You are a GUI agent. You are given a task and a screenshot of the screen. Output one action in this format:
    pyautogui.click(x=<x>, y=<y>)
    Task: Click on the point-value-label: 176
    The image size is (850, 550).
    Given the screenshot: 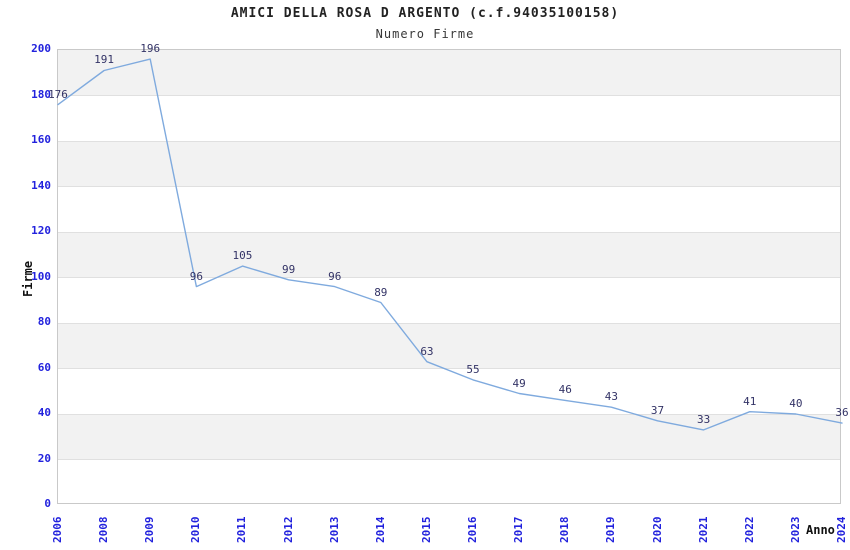 What is the action you would take?
    pyautogui.click(x=58, y=94)
    